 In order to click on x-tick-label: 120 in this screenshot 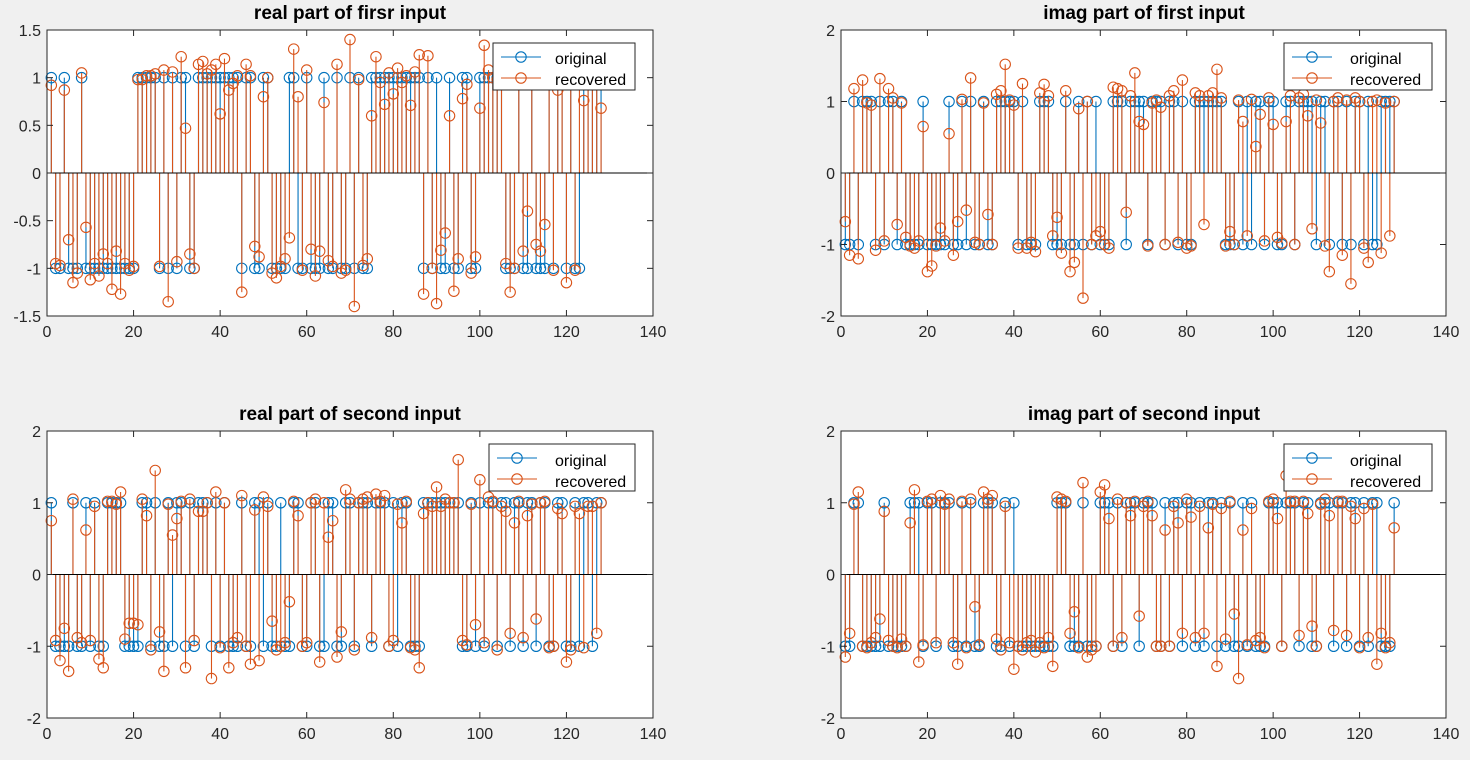, I will do `click(1359, 734)`.